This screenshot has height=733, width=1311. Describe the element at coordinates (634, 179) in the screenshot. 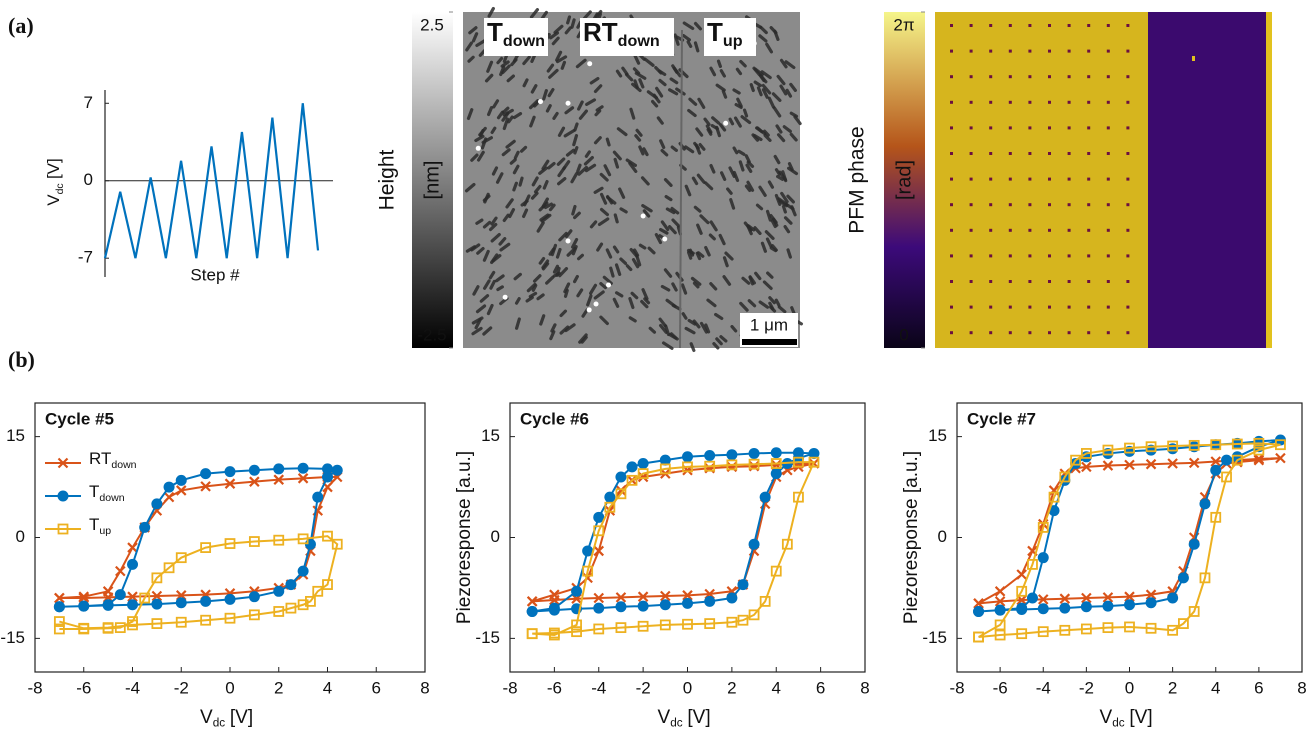

I see `height-texture` at that location.